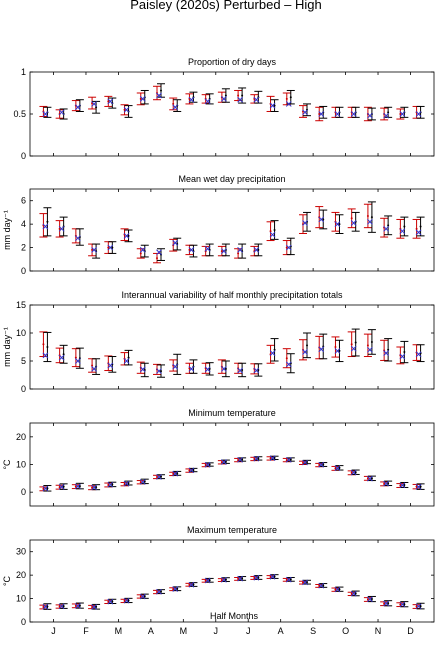  Describe the element at coordinates (23, 389) in the screenshot. I see `y-tick-label: 0` at that location.